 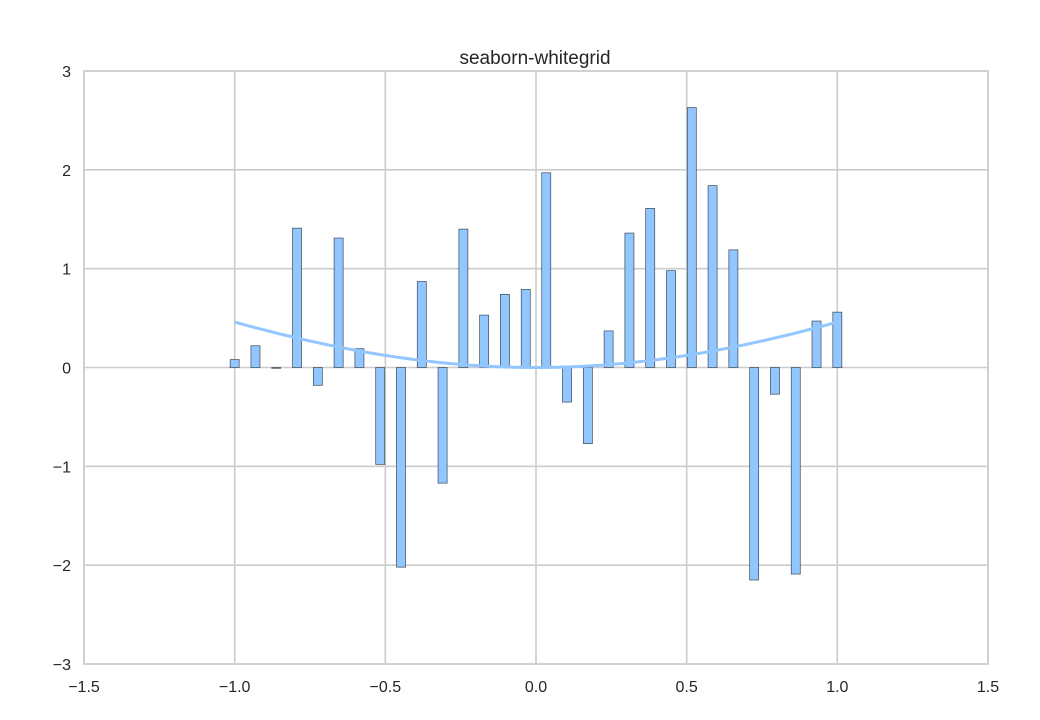 What do you see at coordinates (988, 687) in the screenshot?
I see `x-tick-label: 1.5` at bounding box center [988, 687].